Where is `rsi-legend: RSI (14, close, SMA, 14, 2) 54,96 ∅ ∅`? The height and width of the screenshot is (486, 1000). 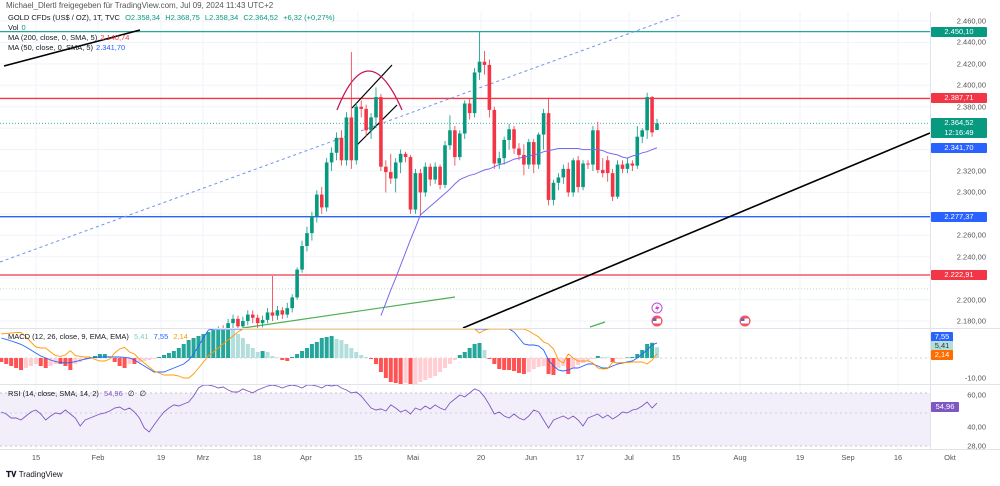 rsi-legend: RSI (14, close, SMA, 14, 2) 54,96 ∅ ∅ is located at coordinates (78, 393).